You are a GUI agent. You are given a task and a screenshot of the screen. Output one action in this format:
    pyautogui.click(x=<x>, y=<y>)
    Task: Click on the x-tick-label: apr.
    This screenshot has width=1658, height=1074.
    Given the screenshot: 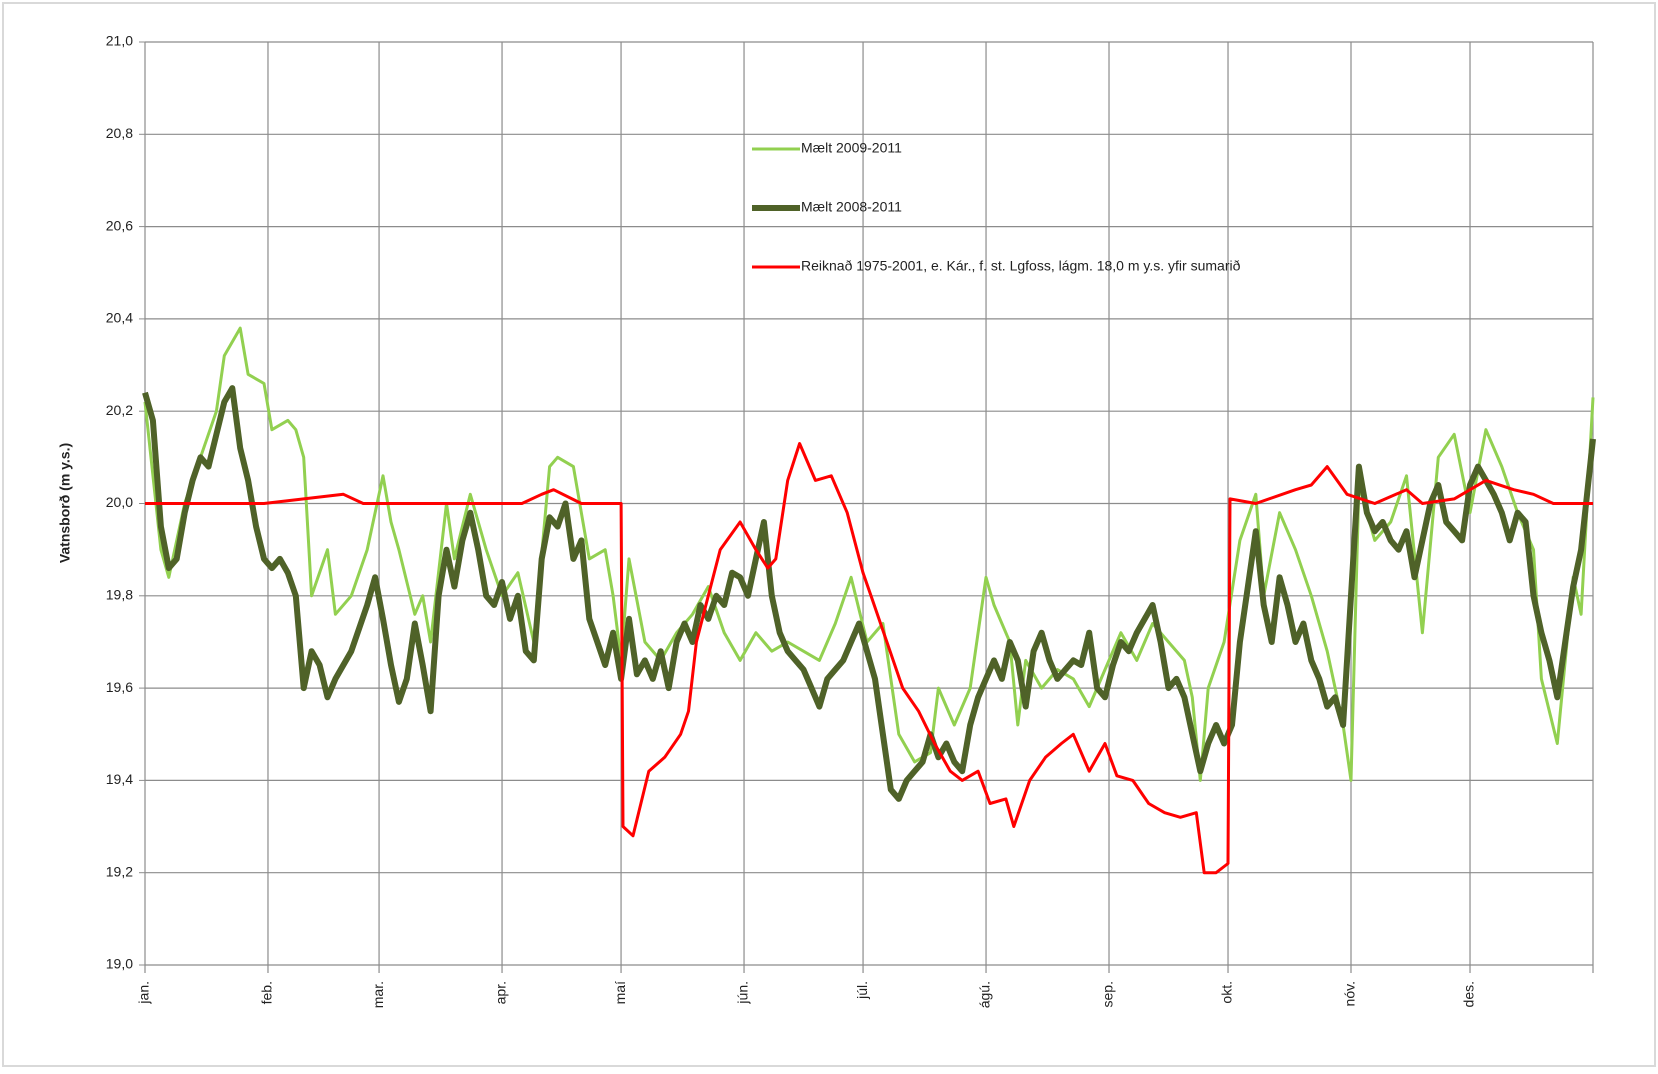 What is the action you would take?
    pyautogui.click(x=501, y=992)
    